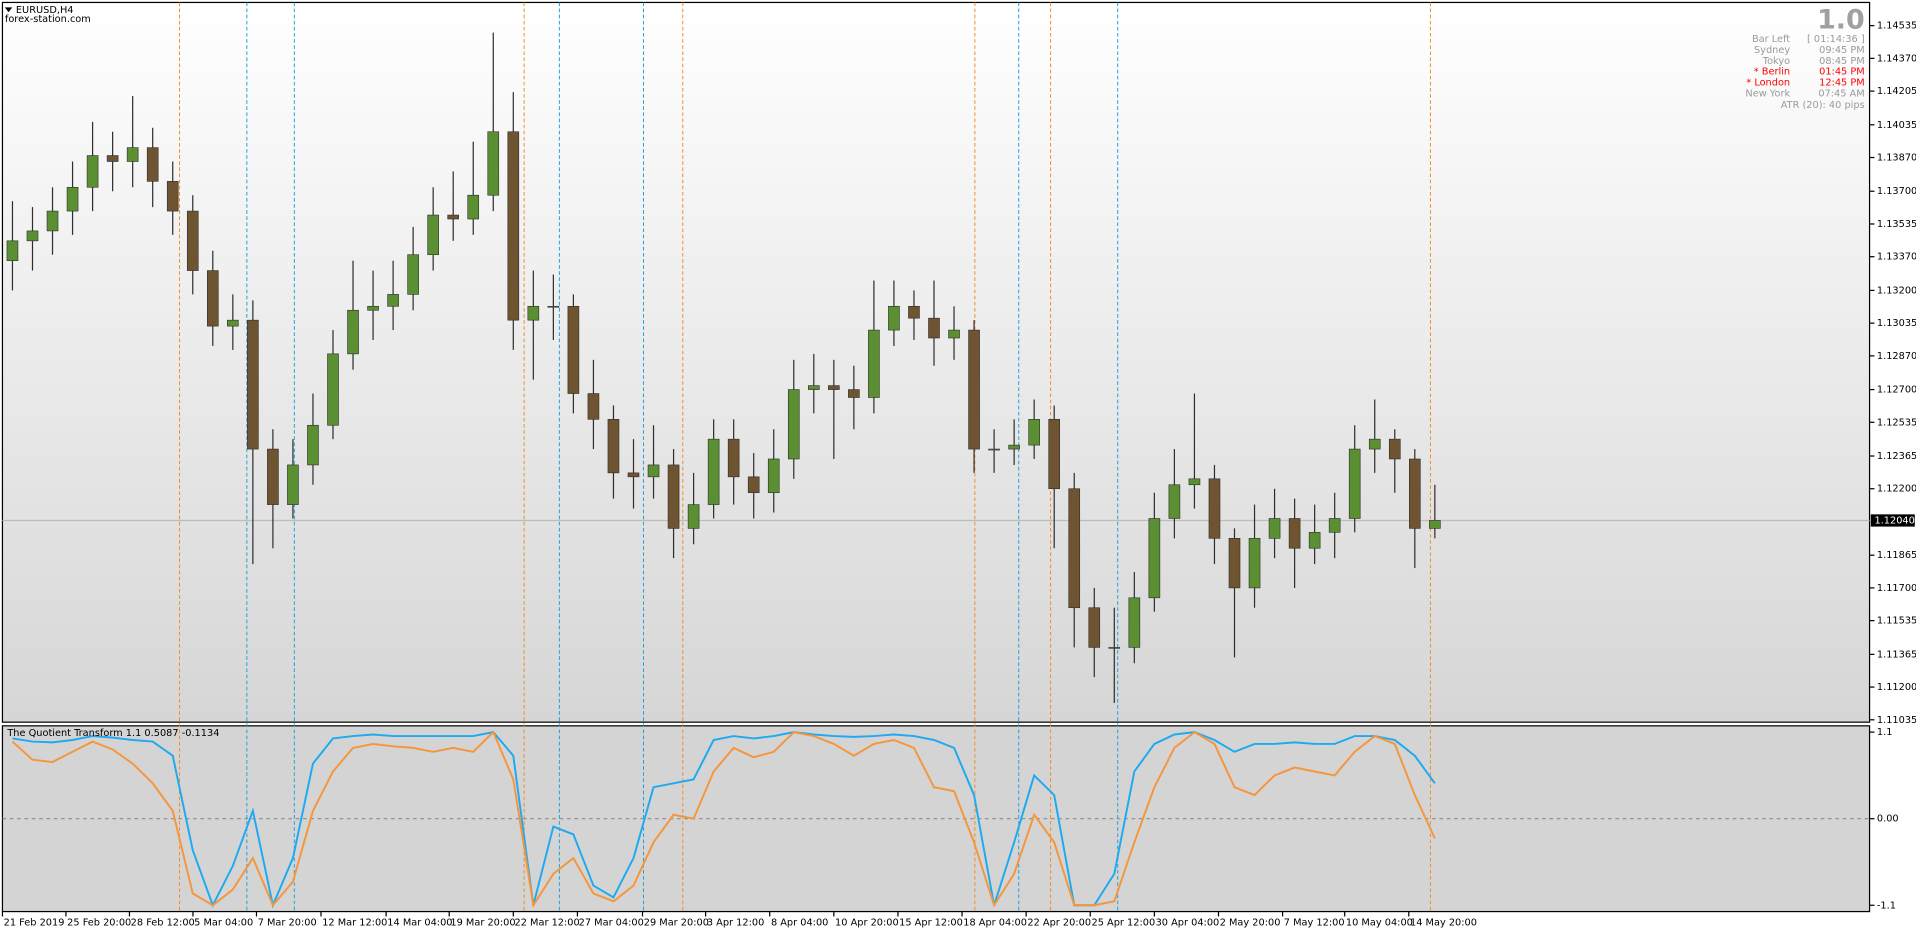 The width and height of the screenshot is (1916, 933). I want to click on x-tick-label: 10 May 04:00, so click(1379, 923).